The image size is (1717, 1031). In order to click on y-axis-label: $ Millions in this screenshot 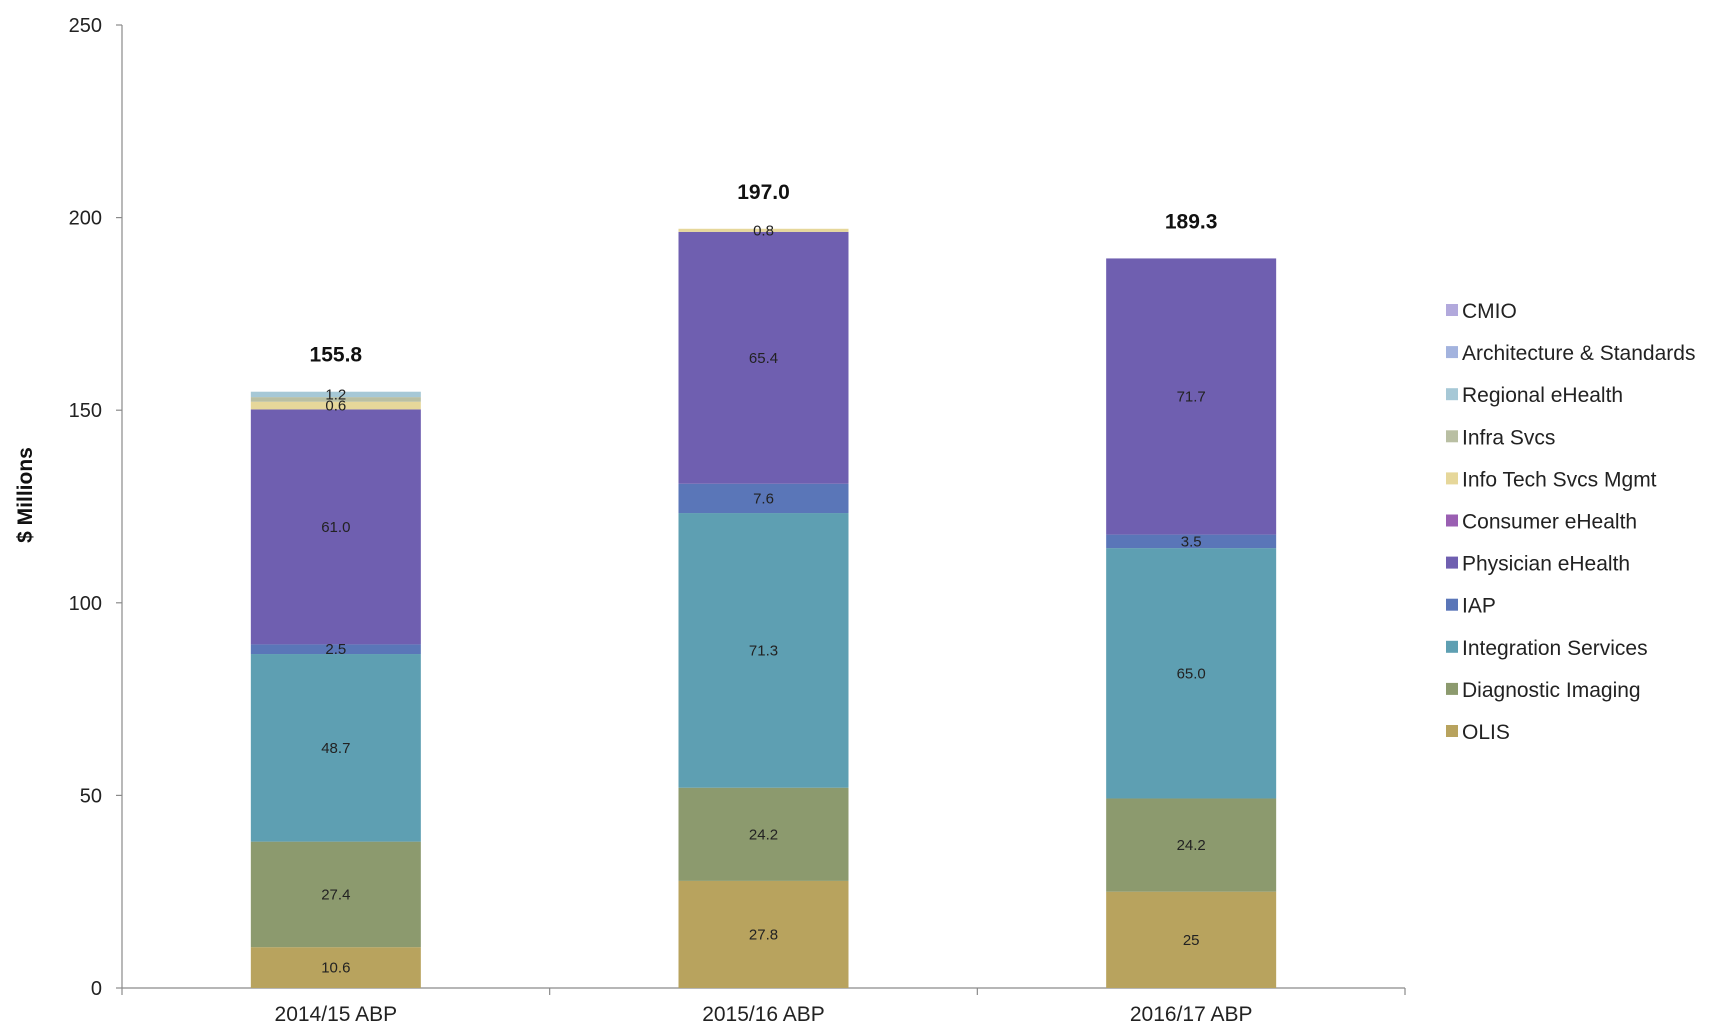, I will do `click(25, 495)`.